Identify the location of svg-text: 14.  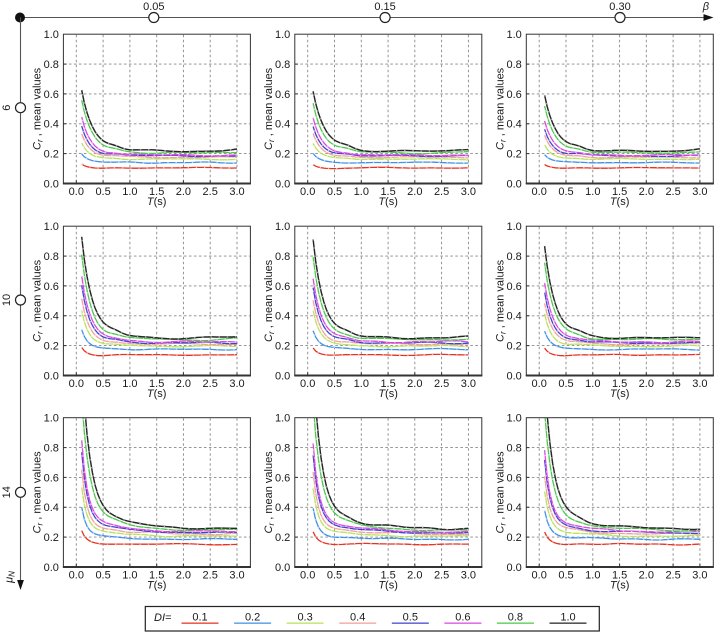
(7, 492).